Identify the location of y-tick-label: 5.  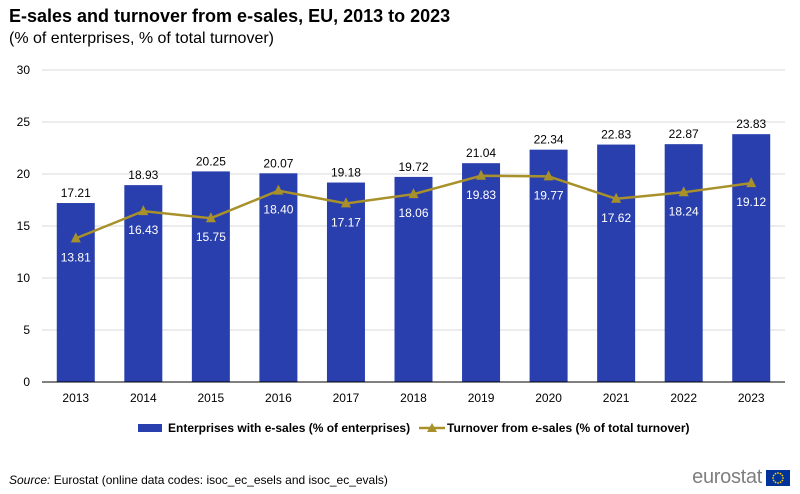
(26, 330).